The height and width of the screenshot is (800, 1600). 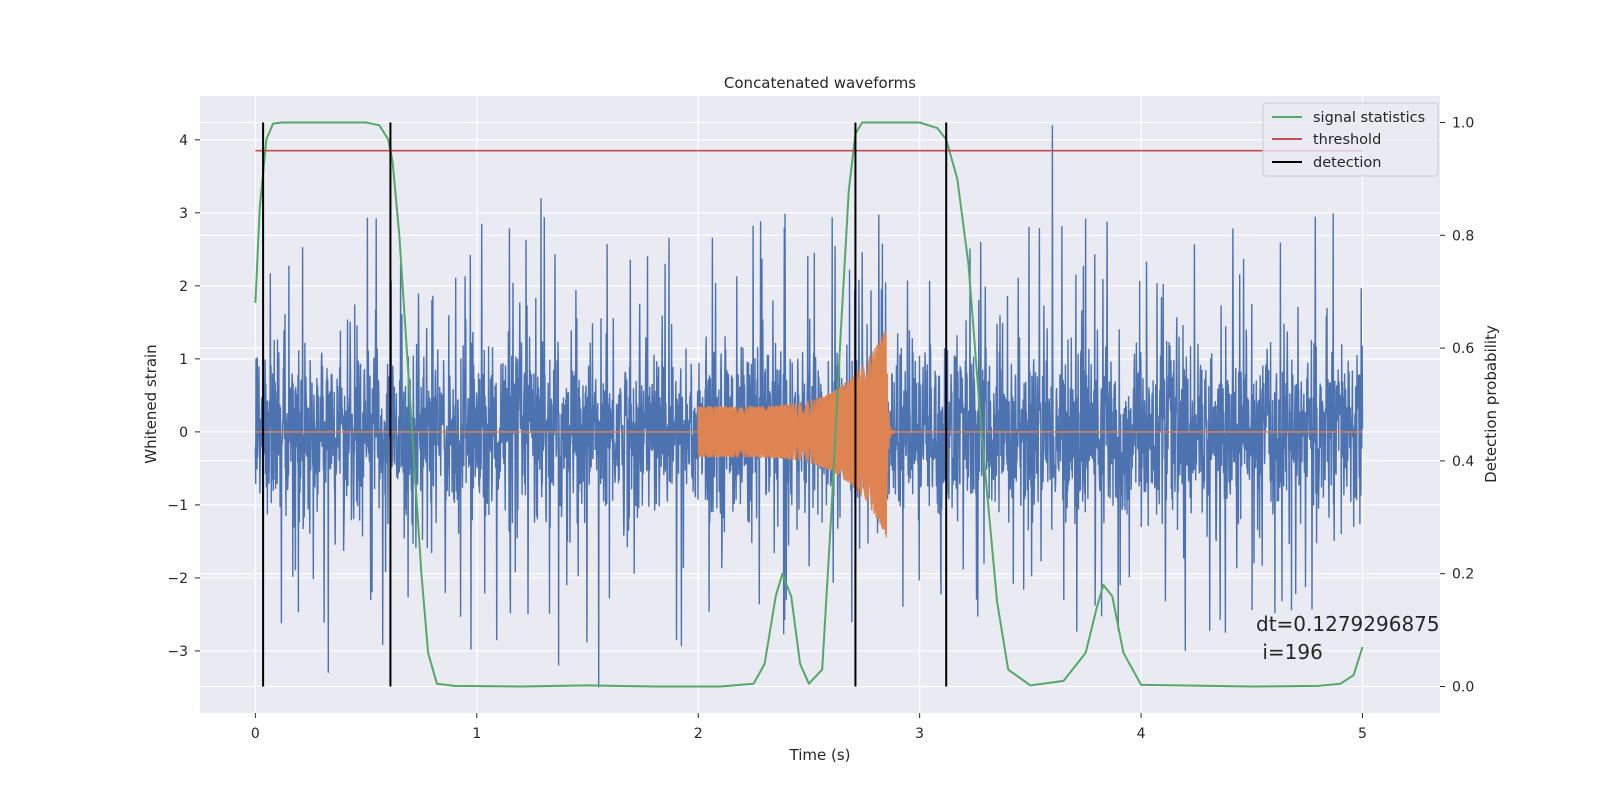 I want to click on legend-label-signal-statistics: signal statistics, so click(x=1369, y=118).